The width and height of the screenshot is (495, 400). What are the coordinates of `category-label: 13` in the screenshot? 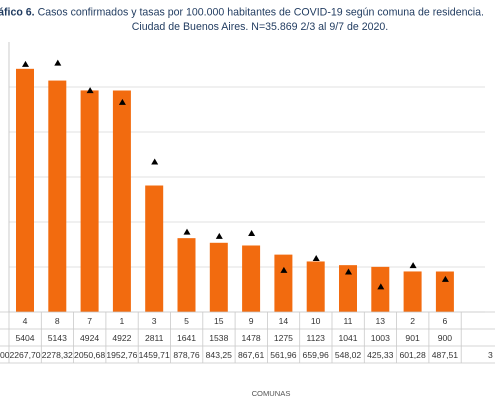 It's located at (381, 321).